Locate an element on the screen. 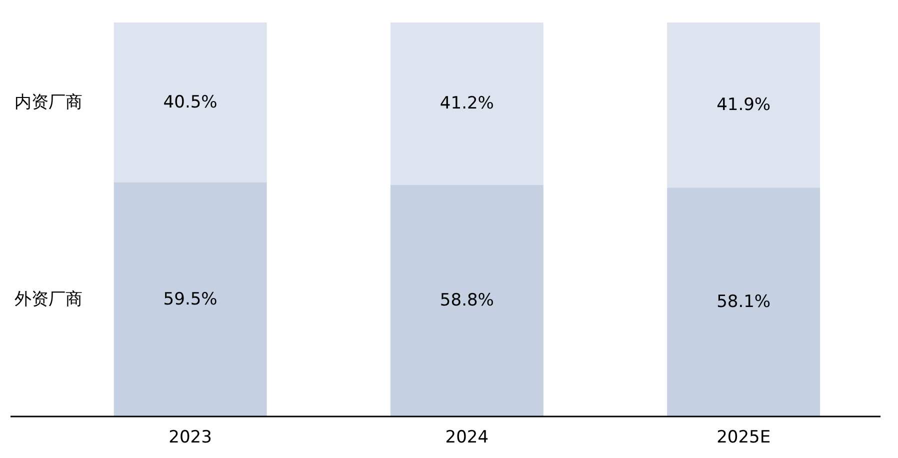 The image size is (898, 458). data-label: 41.9% is located at coordinates (743, 105).